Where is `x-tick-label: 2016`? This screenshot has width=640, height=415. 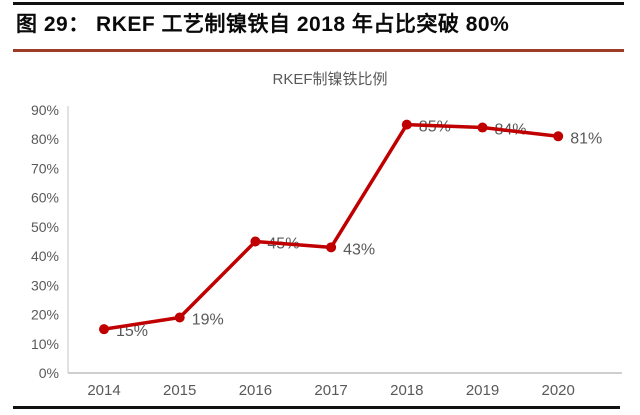 x-tick-label: 2016 is located at coordinates (255, 390).